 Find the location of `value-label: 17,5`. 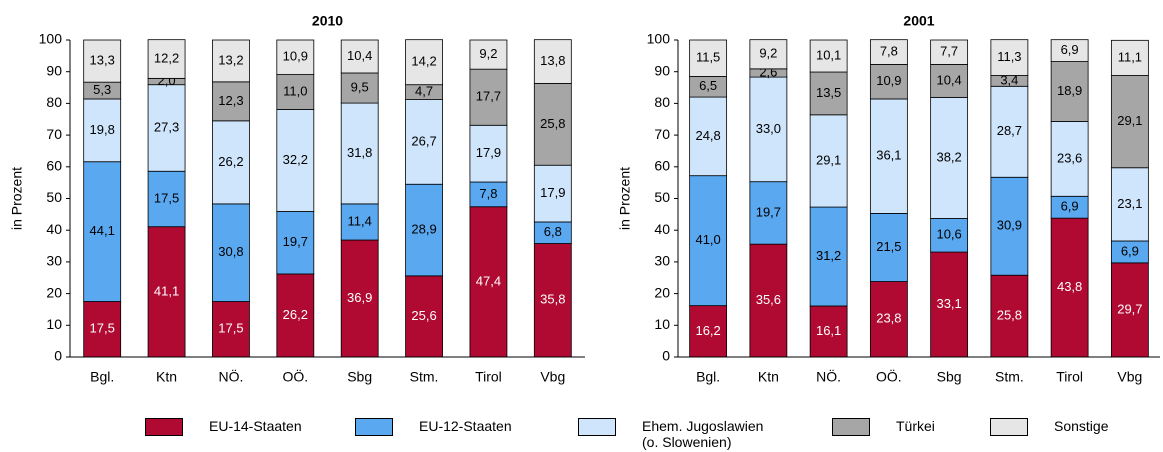

value-label: 17,5 is located at coordinates (166, 197).